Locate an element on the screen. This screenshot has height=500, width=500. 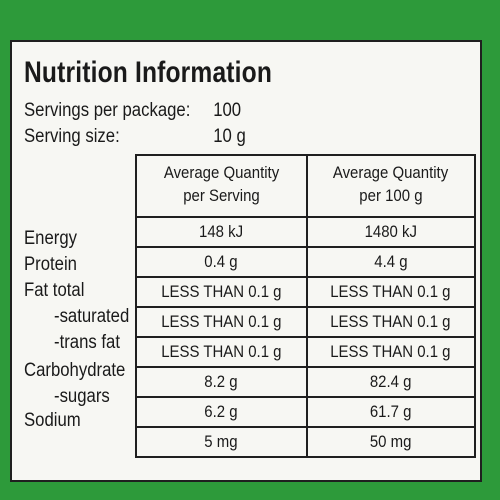
nutrient-label: -trans fat is located at coordinates (87, 342).